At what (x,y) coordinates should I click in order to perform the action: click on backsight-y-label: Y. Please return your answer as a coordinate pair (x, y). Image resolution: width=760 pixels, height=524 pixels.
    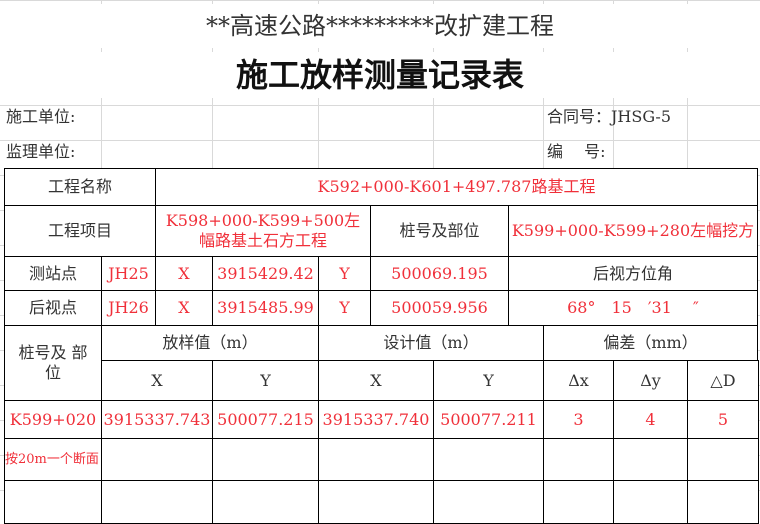
    Looking at the image, I should click on (344, 308).